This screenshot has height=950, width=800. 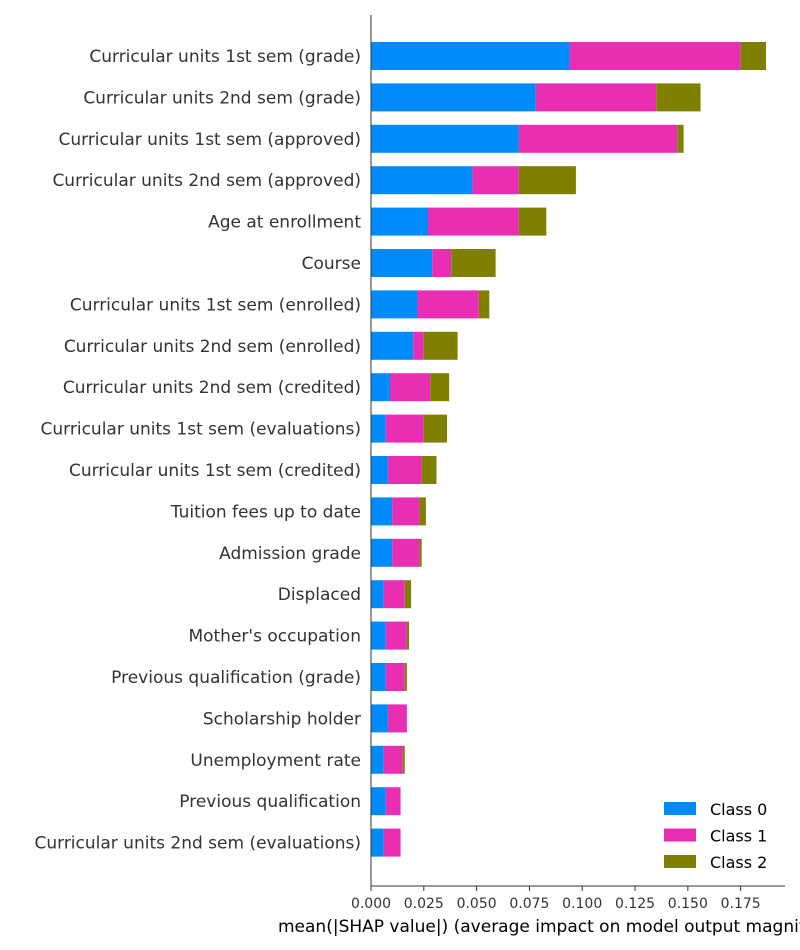 I want to click on feature-label: Displaced, so click(x=319, y=595).